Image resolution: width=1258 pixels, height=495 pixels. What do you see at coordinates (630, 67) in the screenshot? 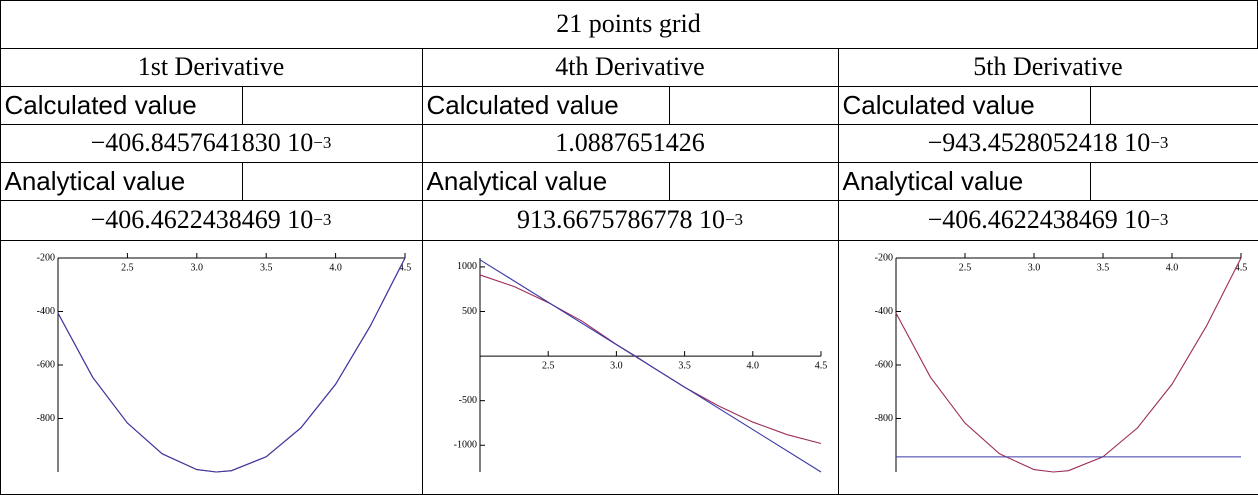
I see `column-header: 4th Derivative` at bounding box center [630, 67].